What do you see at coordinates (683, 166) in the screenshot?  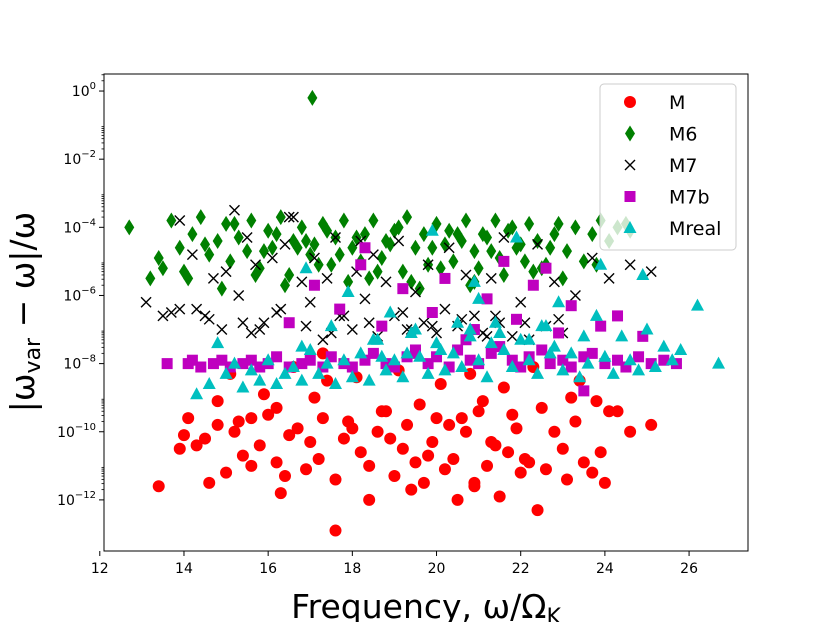 I see `legend-label-m7: M7` at bounding box center [683, 166].